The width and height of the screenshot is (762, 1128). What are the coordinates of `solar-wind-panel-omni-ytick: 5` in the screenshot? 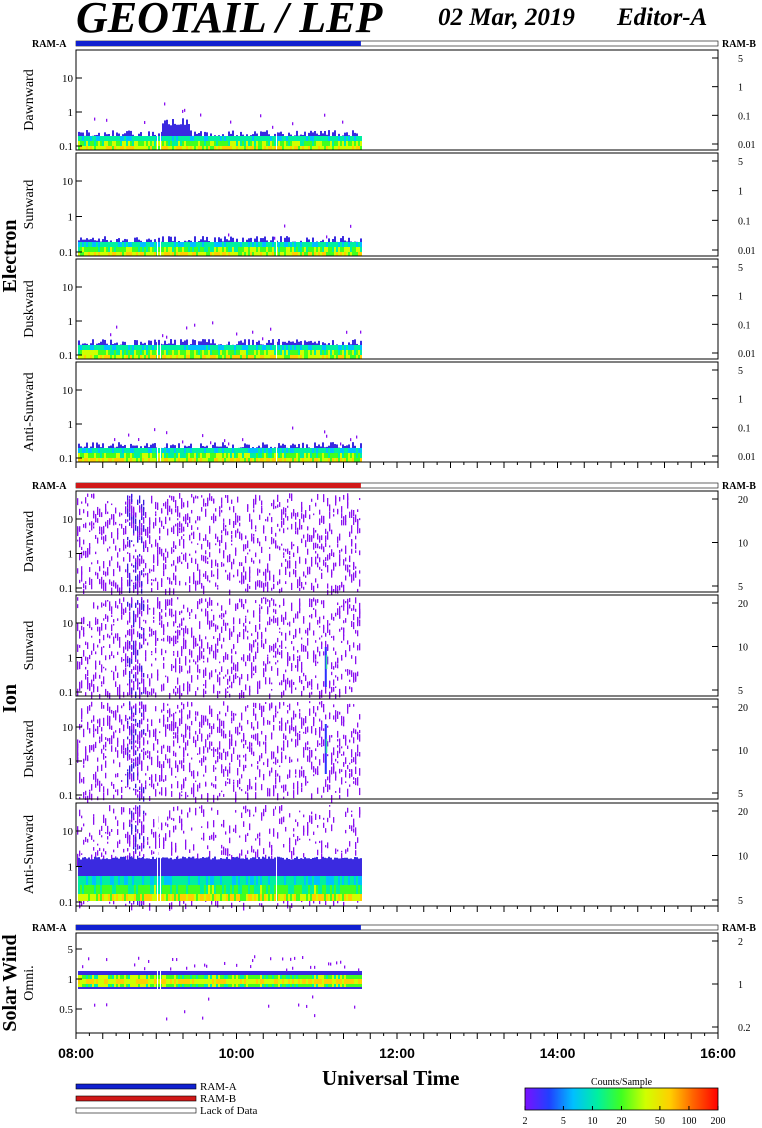 It's located at (71, 950).